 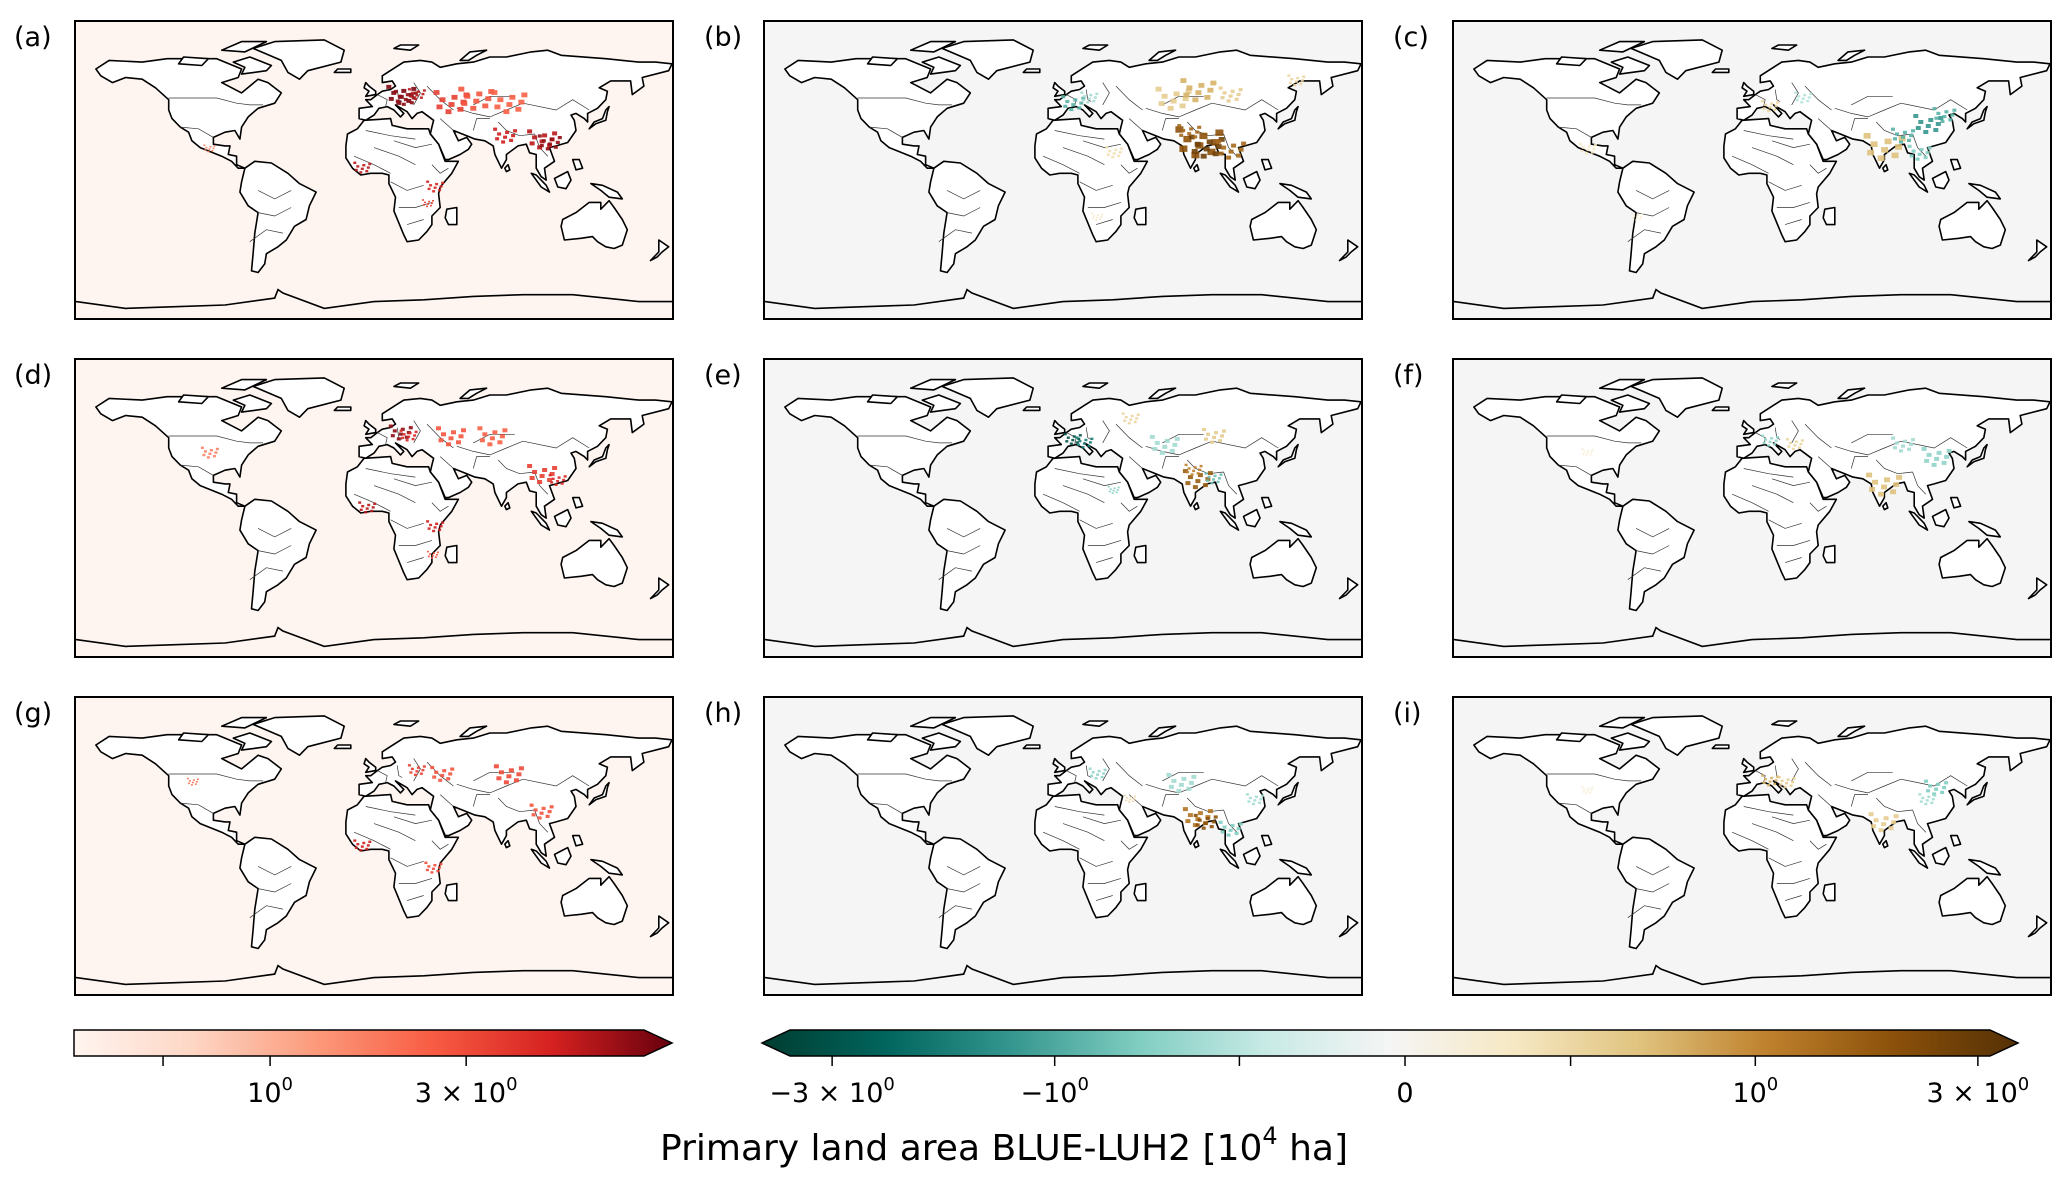 What do you see at coordinates (1571, 737) in the screenshot?
I see `landmass-victoriaIsl` at bounding box center [1571, 737].